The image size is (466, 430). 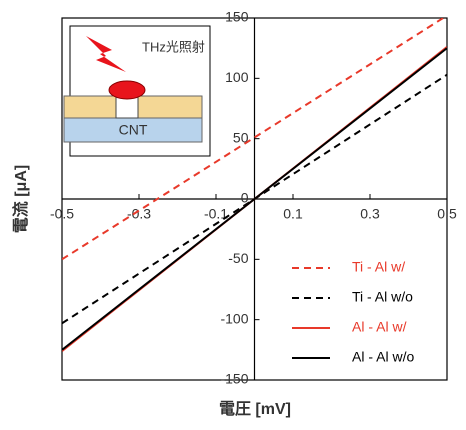 I want to click on x-axis-title: 電圧 [mV], so click(x=255, y=409).